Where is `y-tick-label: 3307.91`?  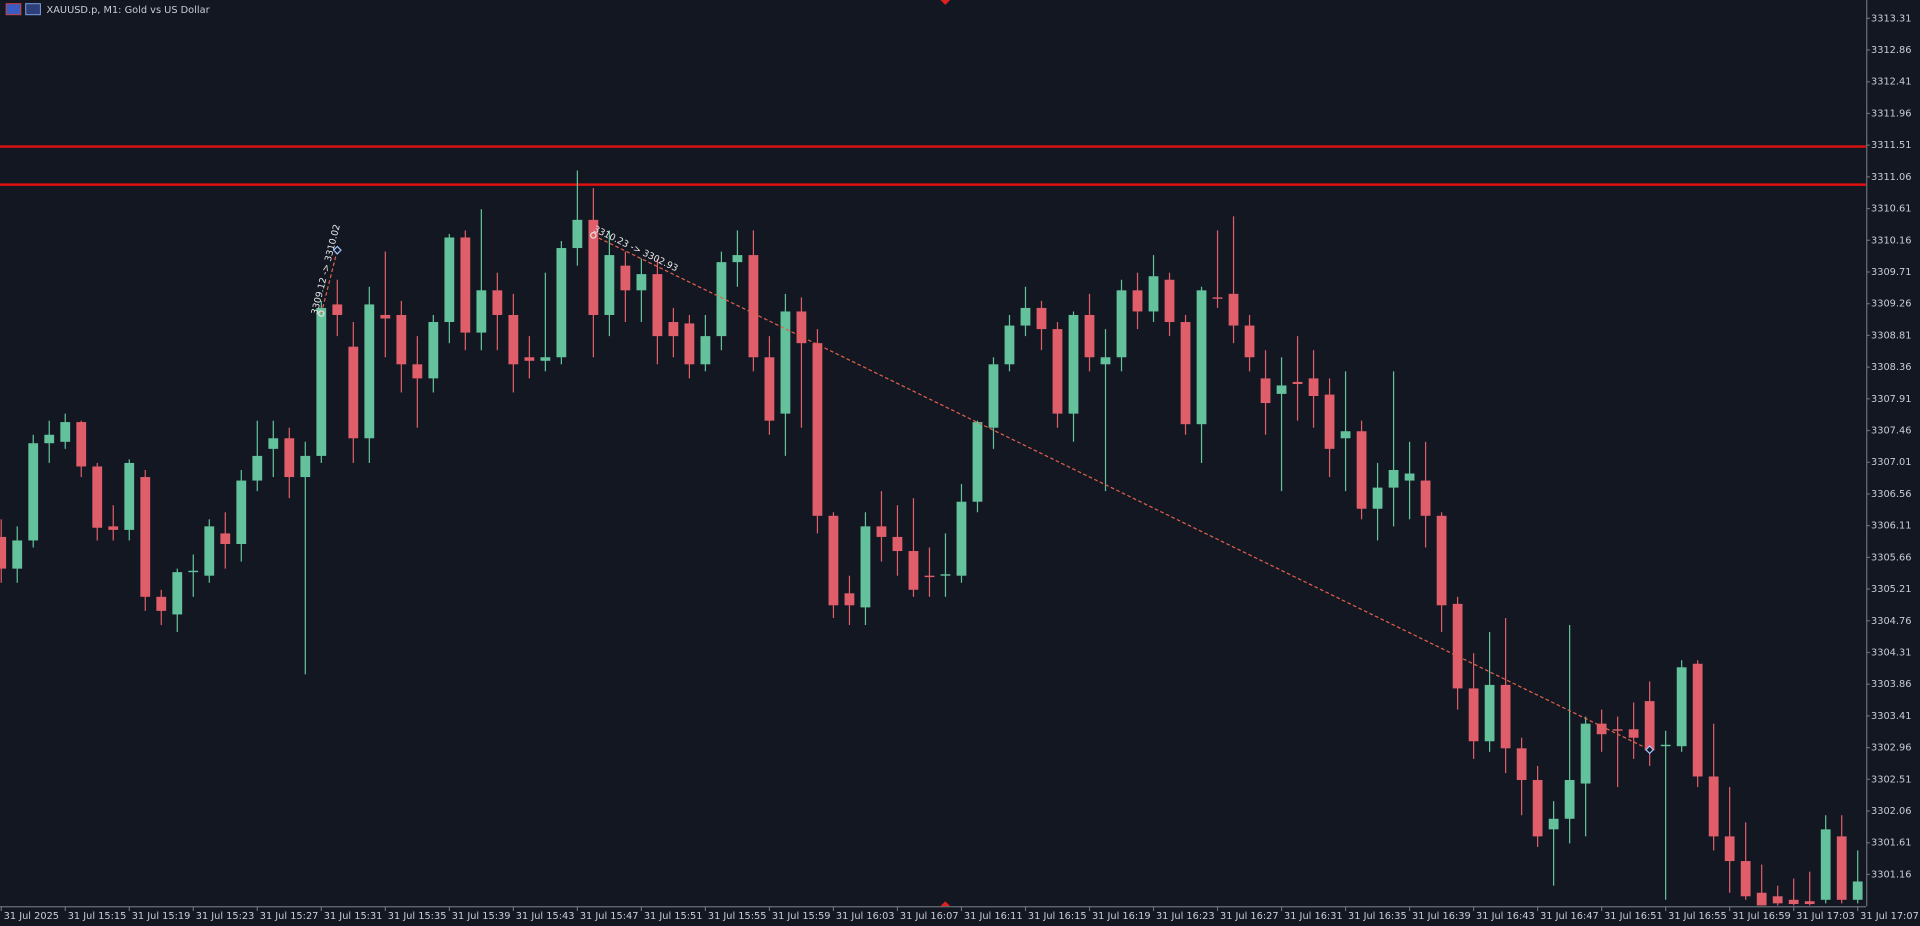
y-tick-label: 3307.91 is located at coordinates (1891, 399).